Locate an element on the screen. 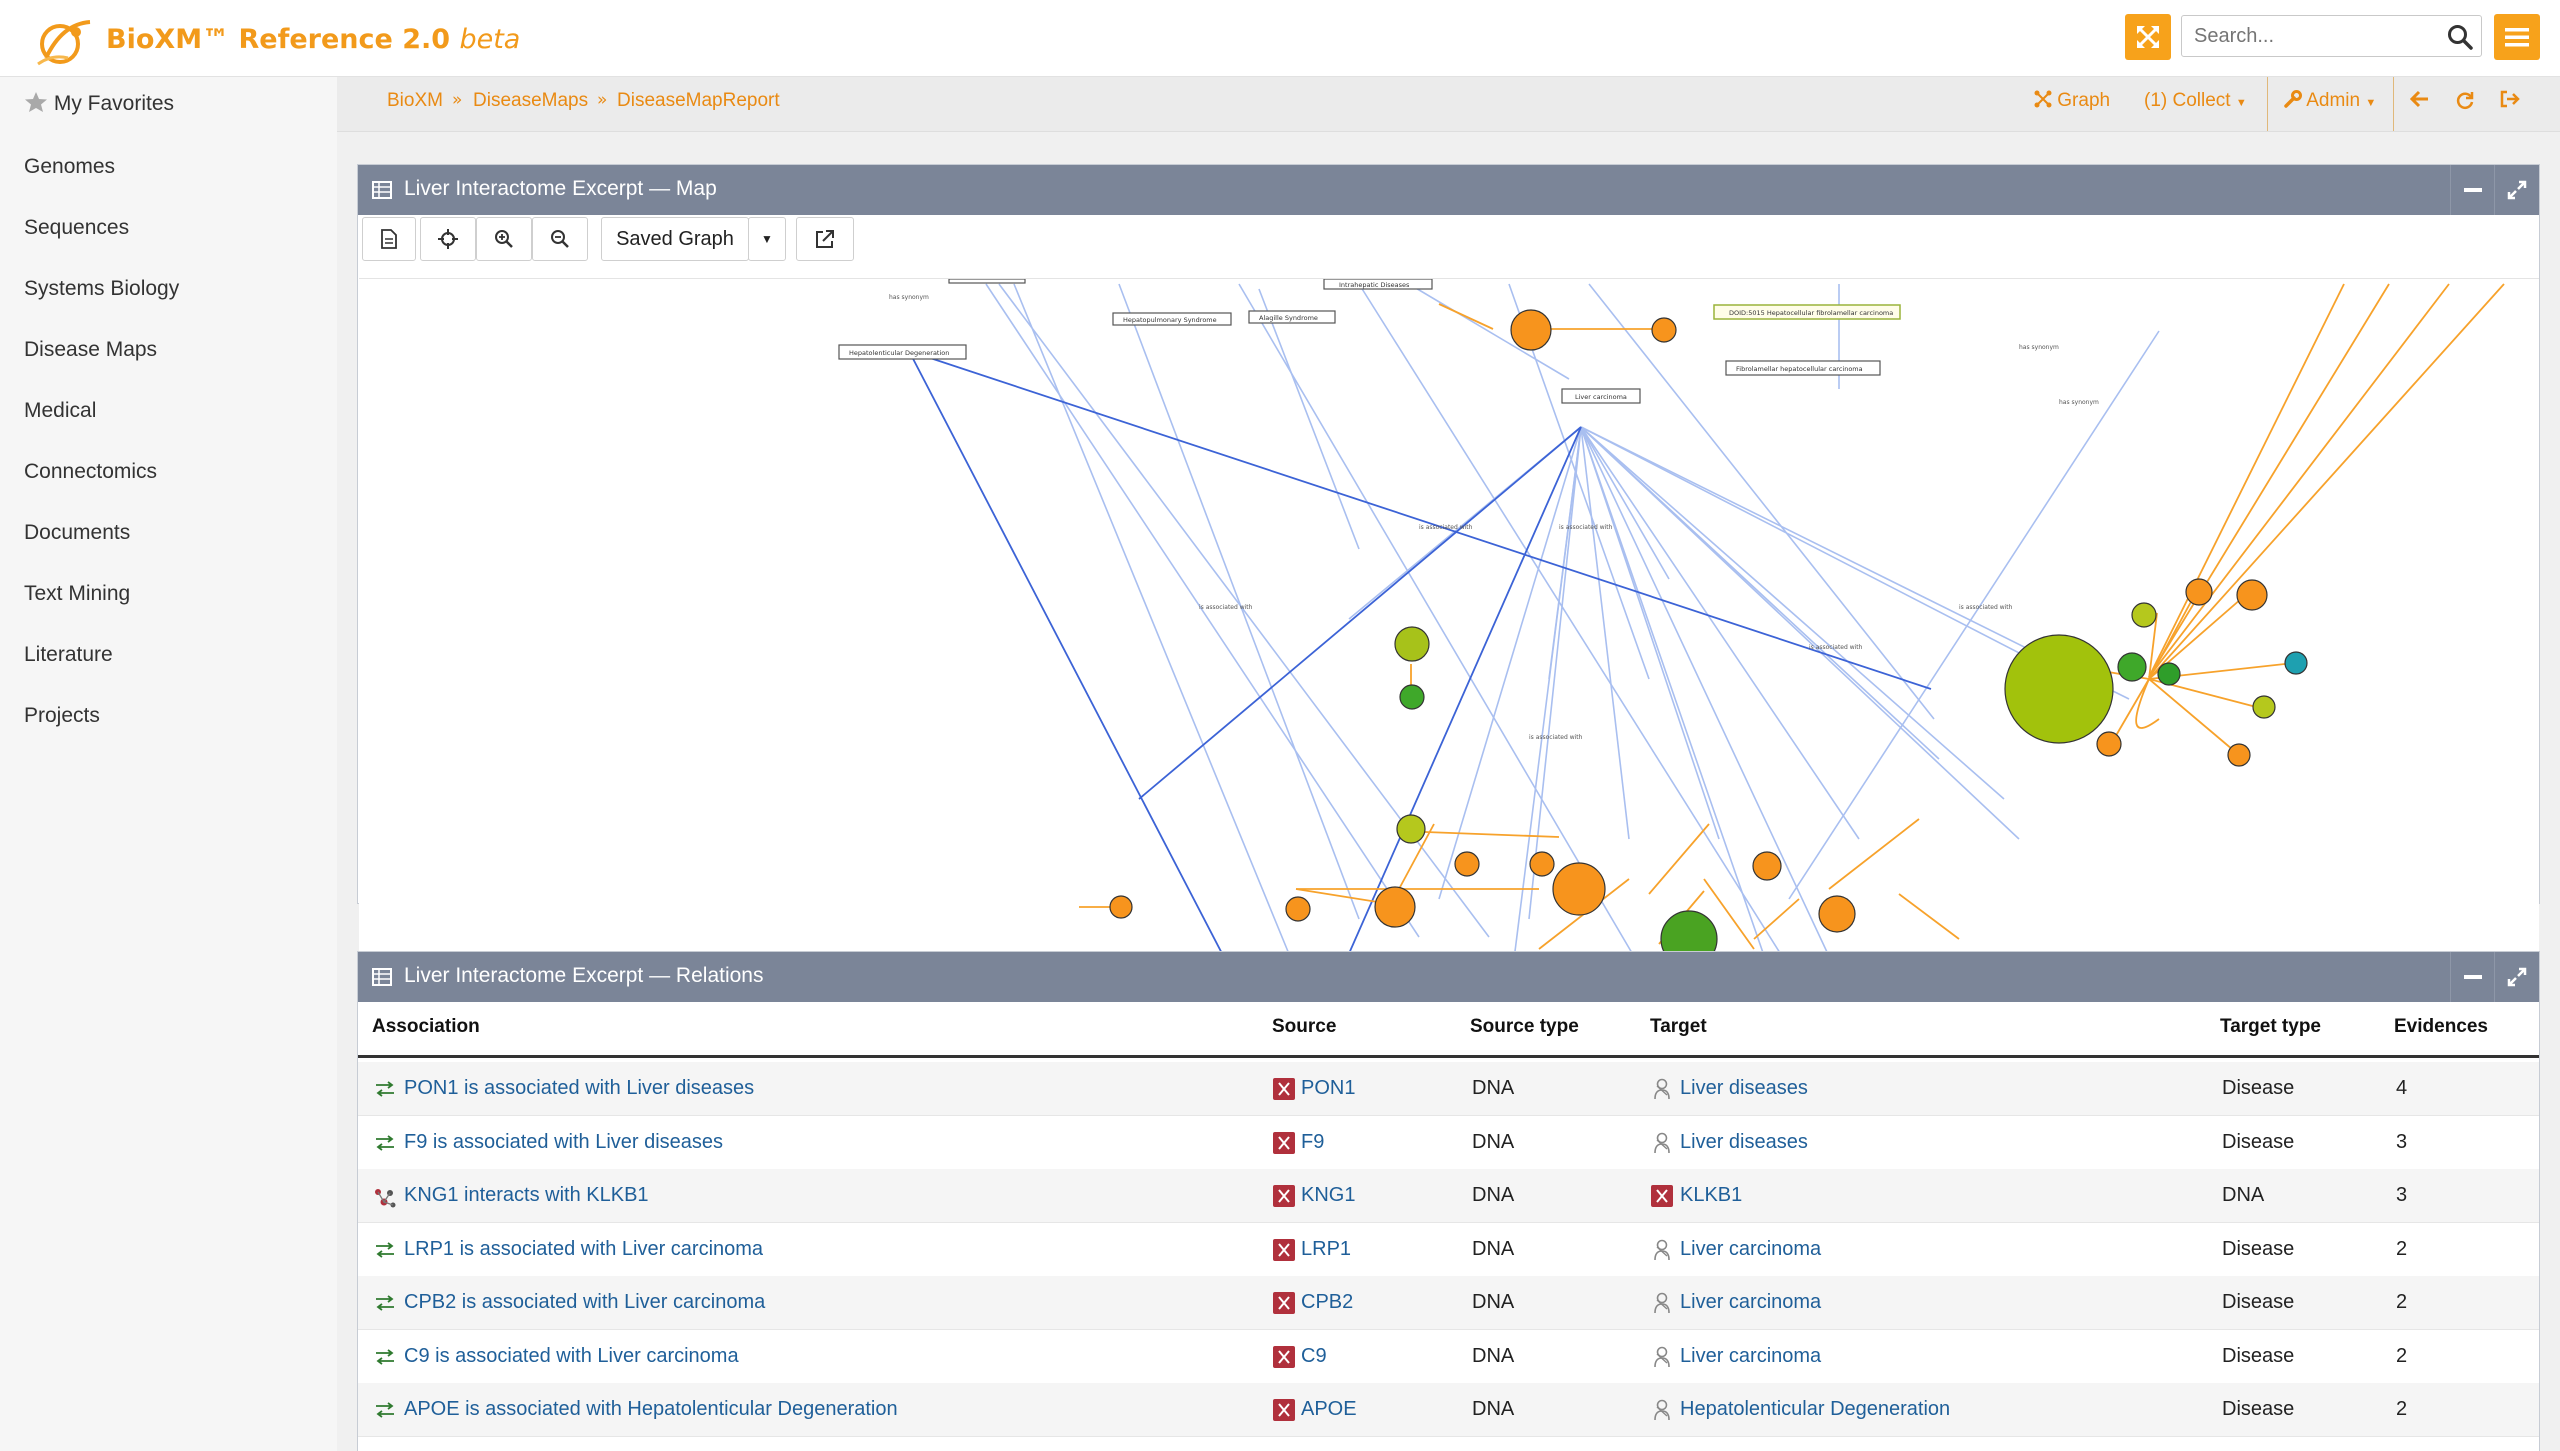 The height and width of the screenshot is (1451, 2560). breadcrumb-bioxm: BioXM is located at coordinates (415, 100).